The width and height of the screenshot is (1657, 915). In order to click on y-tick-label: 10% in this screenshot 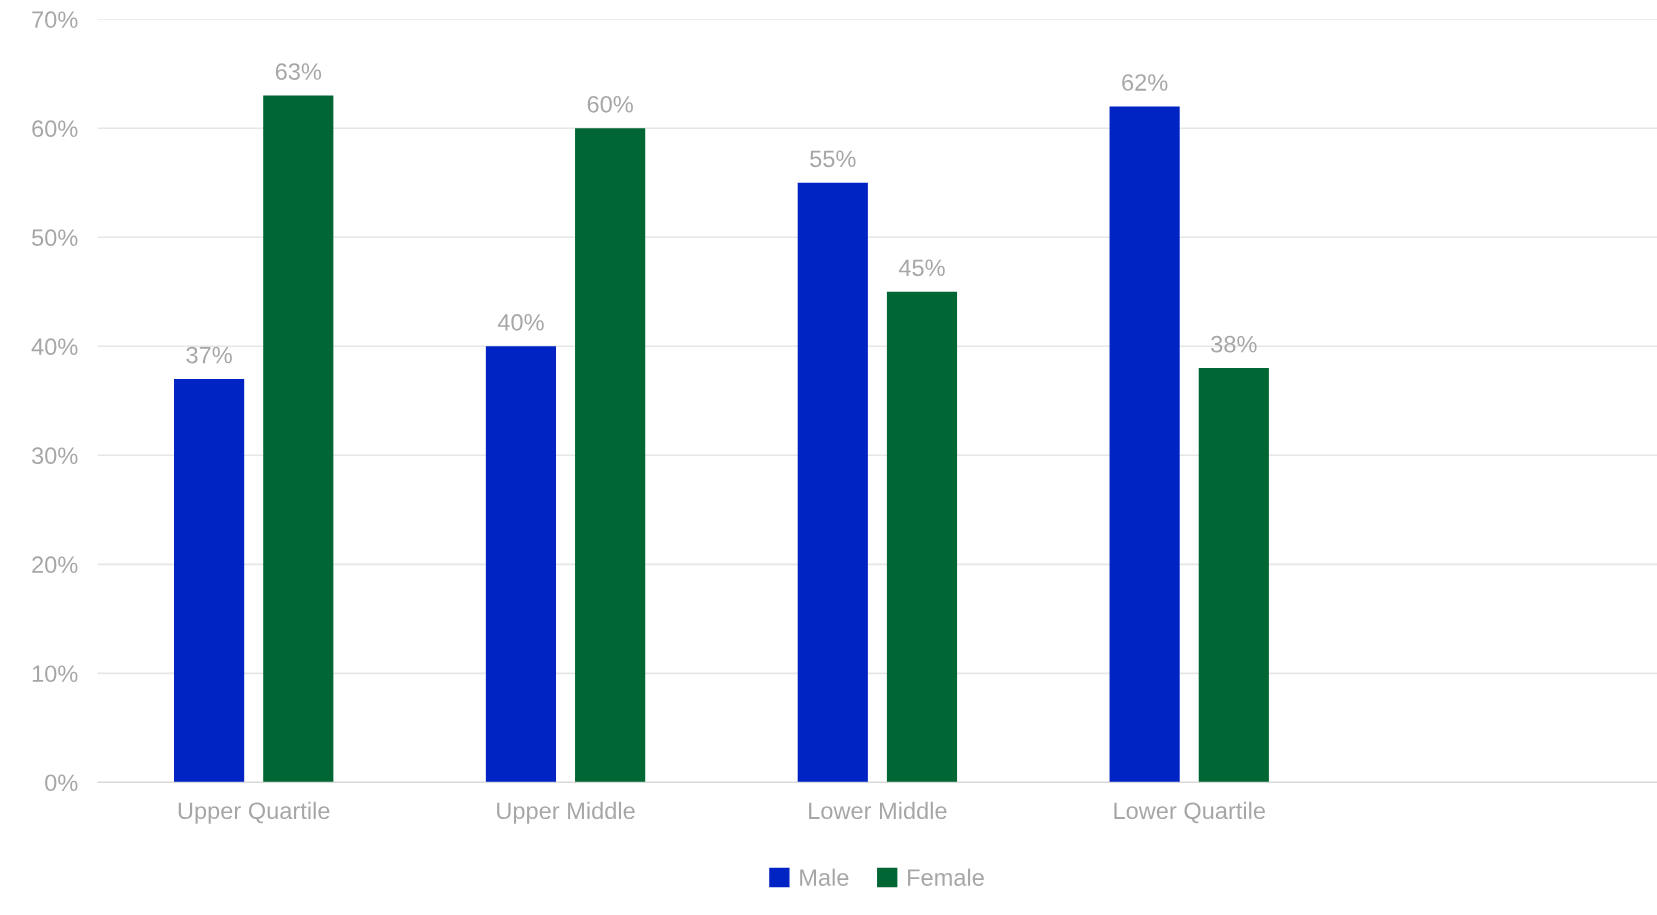, I will do `click(55, 674)`.